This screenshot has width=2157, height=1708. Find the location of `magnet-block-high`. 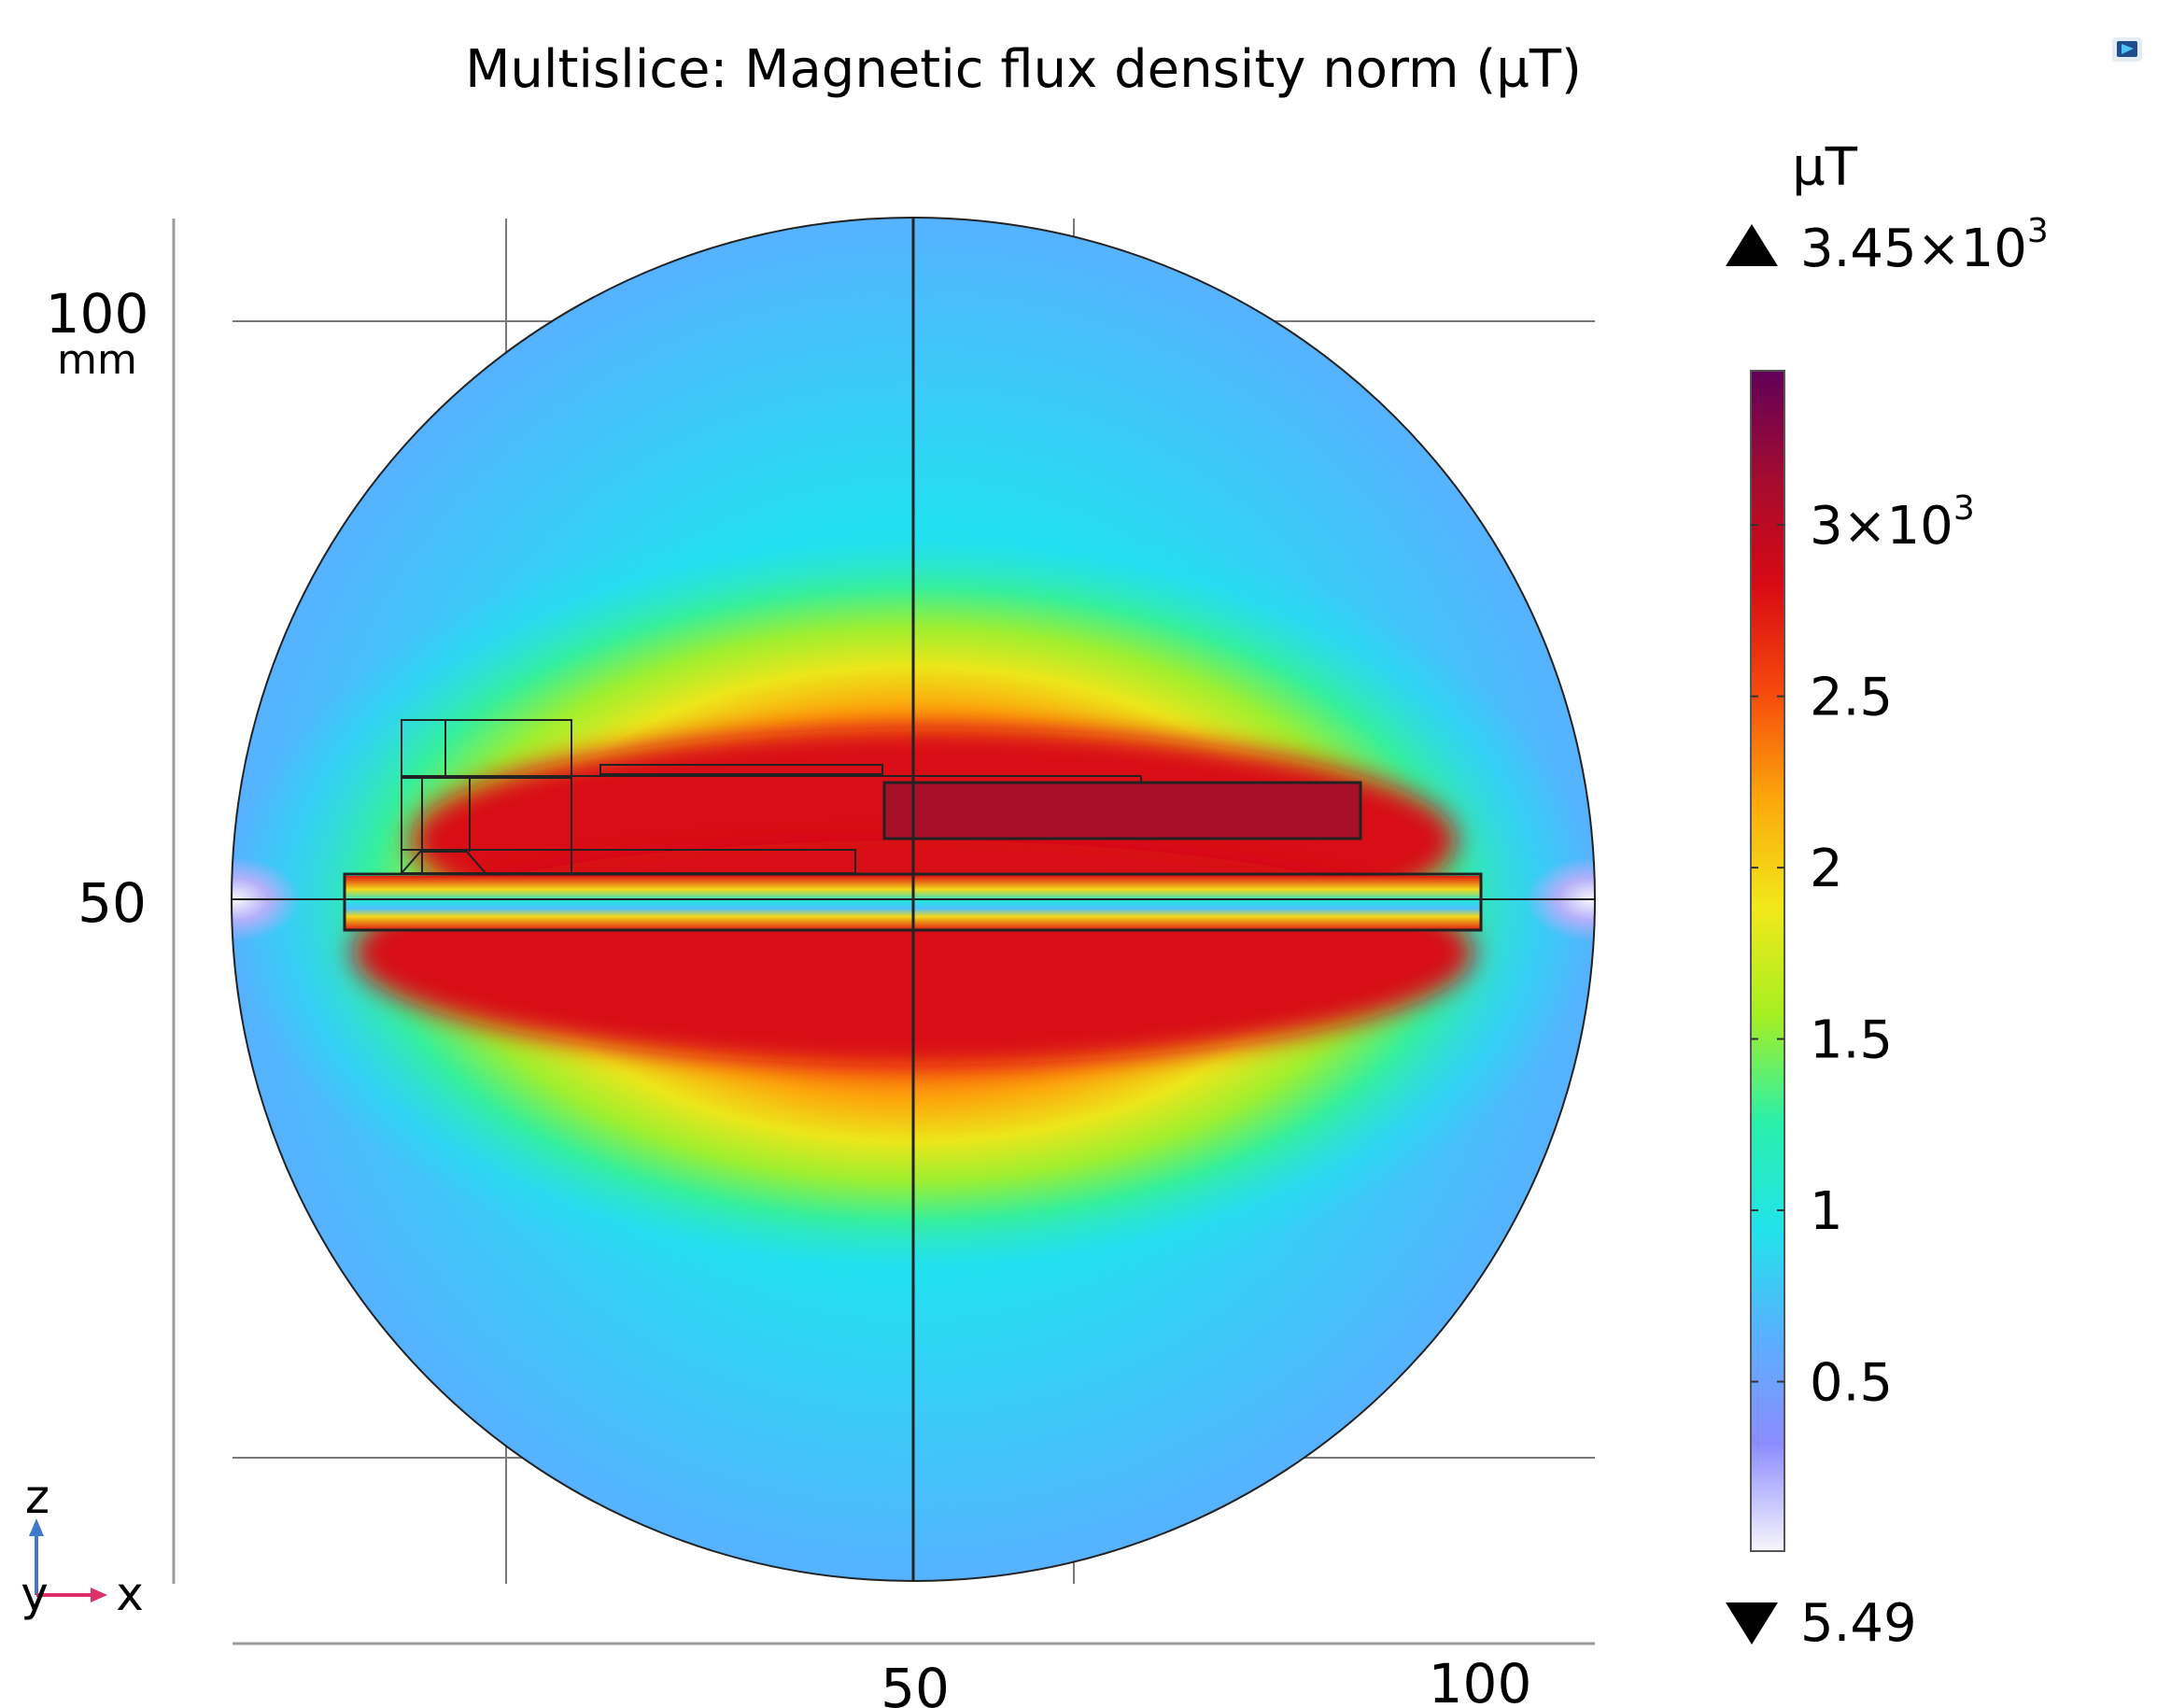

magnet-block-high is located at coordinates (1122, 811).